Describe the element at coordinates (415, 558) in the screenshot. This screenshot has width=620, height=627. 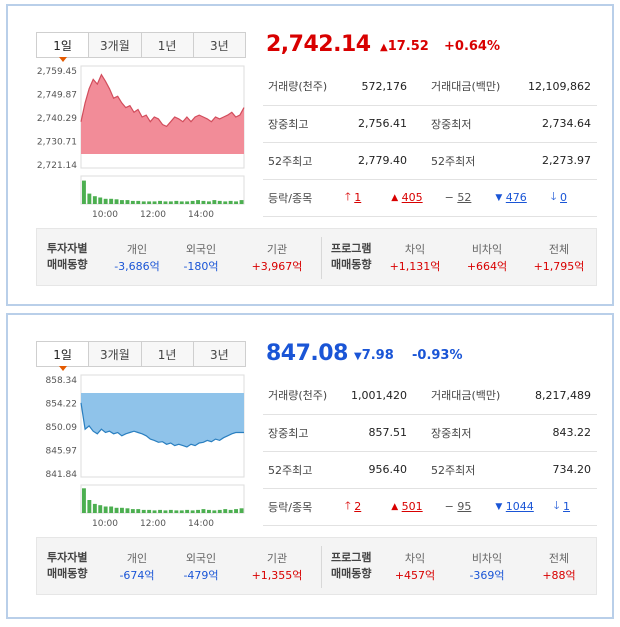
I see `arbitrage-label: 차익` at that location.